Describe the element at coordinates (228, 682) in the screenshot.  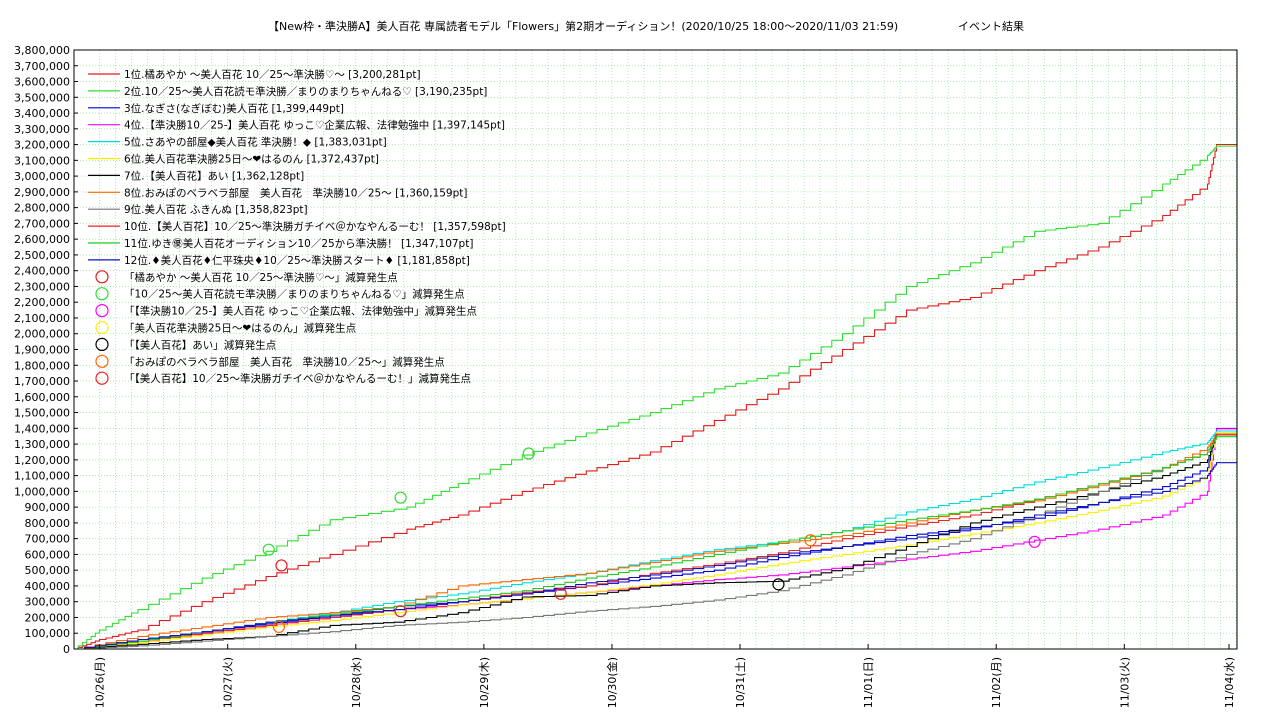
I see `x-tick-label: 10/27(火)` at that location.